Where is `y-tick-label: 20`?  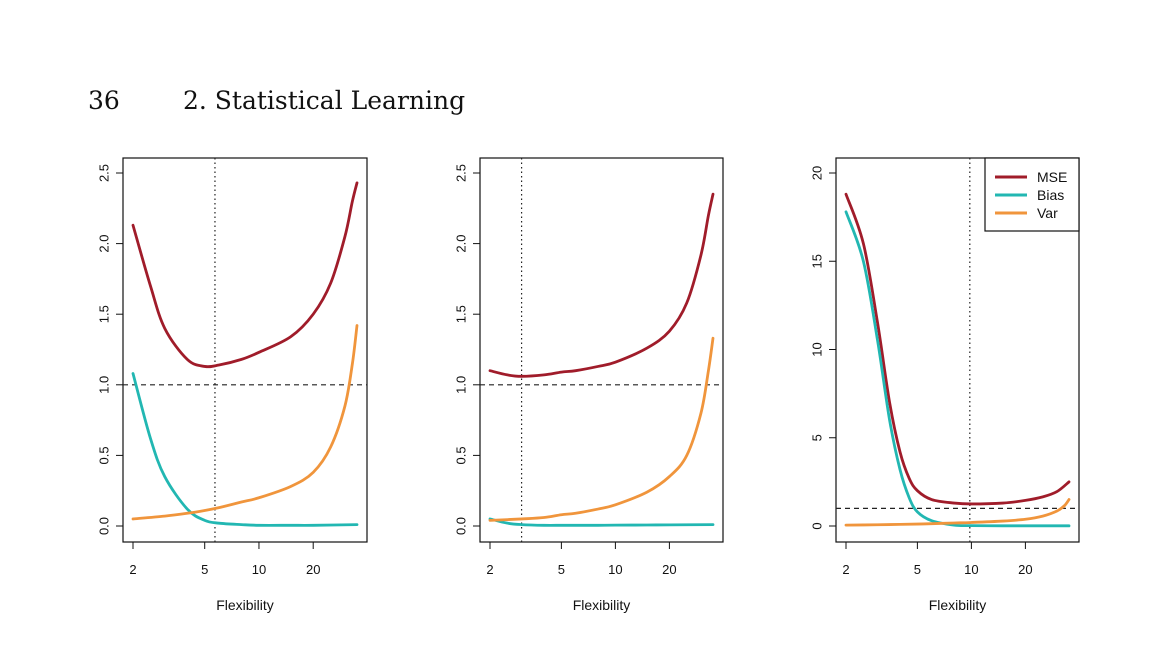
y-tick-label: 20 is located at coordinates (817, 173).